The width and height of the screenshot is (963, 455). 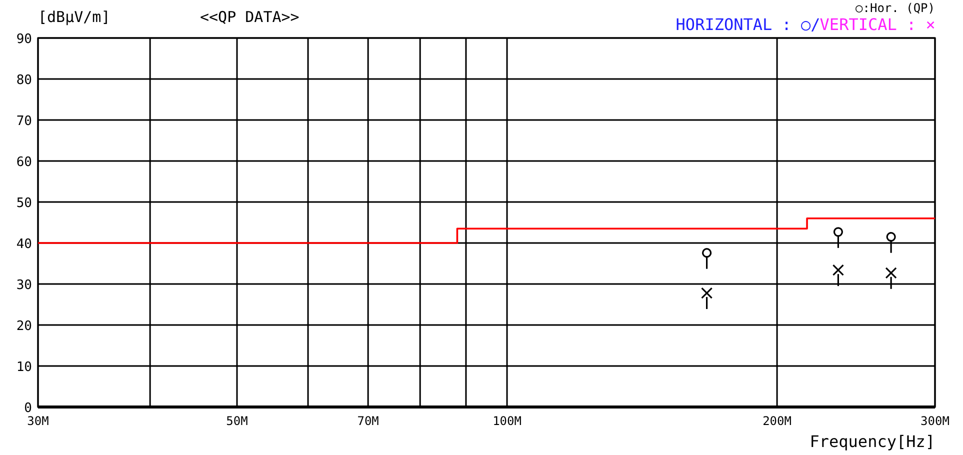 I want to click on y-tick-label: 70, so click(x=24, y=121).